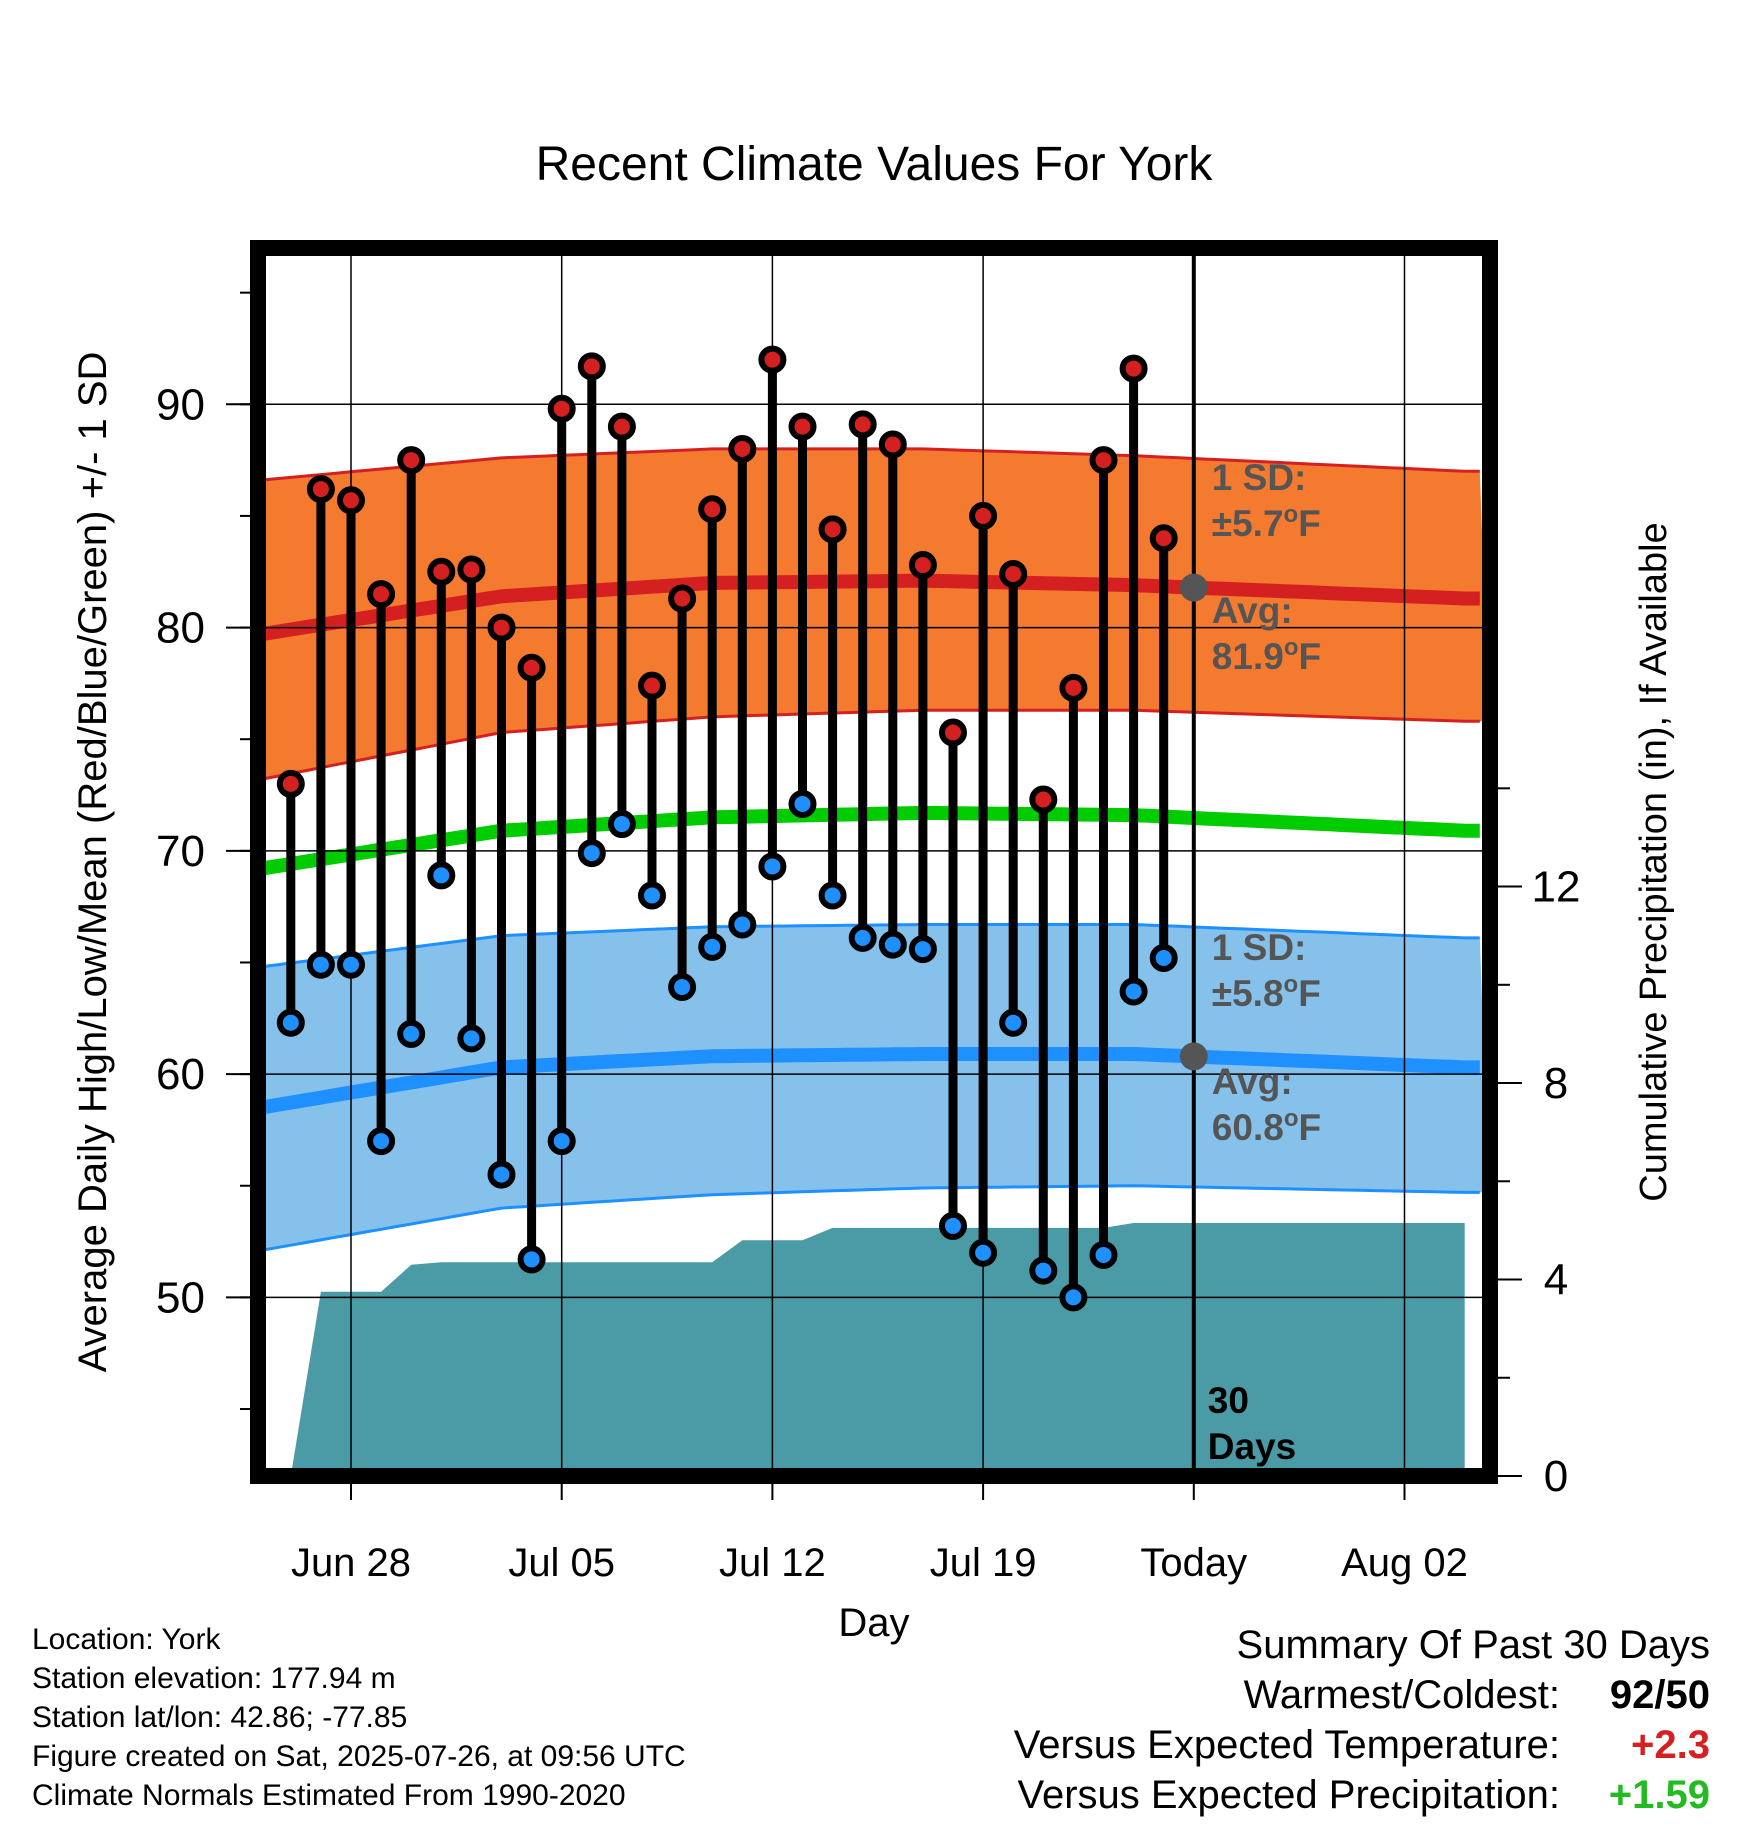 This screenshot has width=1748, height=1828. What do you see at coordinates (1266, 655) in the screenshot?
I see `svg-text: 81.9oF` at bounding box center [1266, 655].